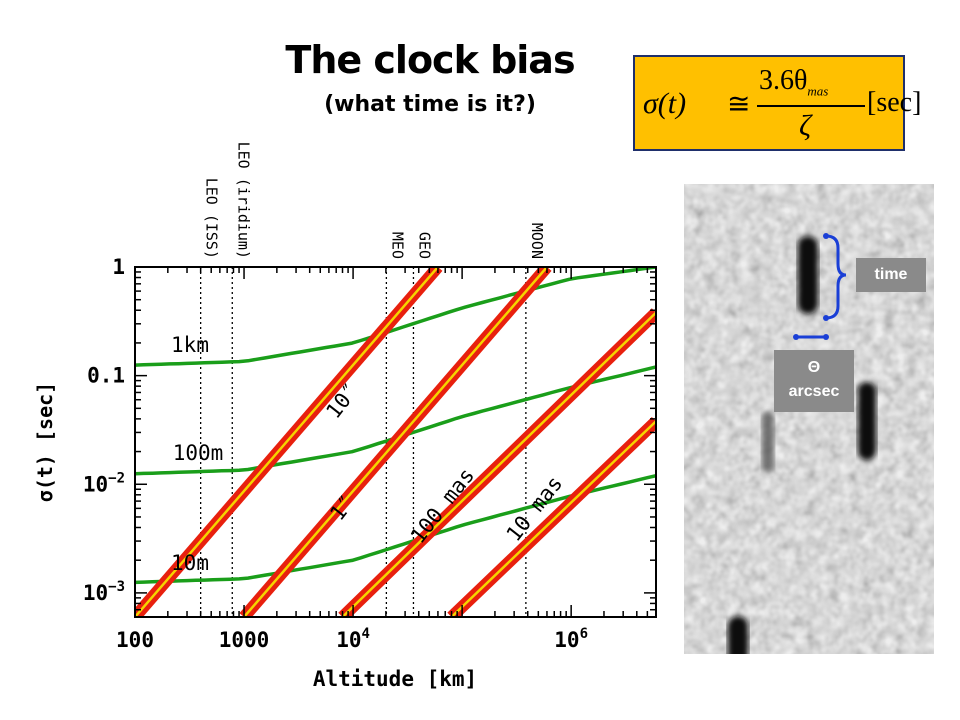 Image resolution: width=960 pixels, height=720 pixels. I want to click on orbit-label: GEO, so click(424, 245).